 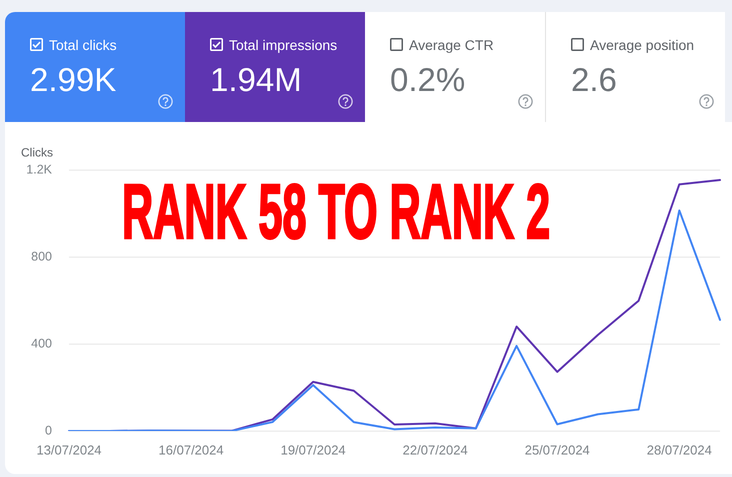 What do you see at coordinates (451, 45) in the screenshot?
I see `text: Average CTR` at bounding box center [451, 45].